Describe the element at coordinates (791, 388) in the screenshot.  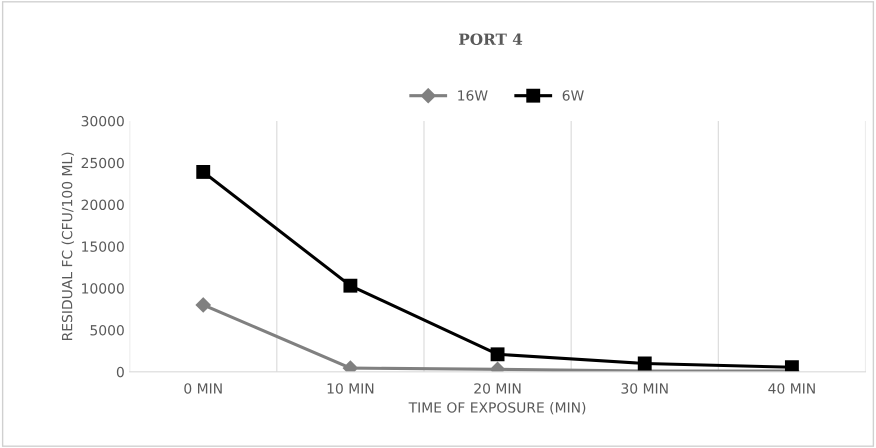
I see `x-tick-label: 40 MIN` at that location.